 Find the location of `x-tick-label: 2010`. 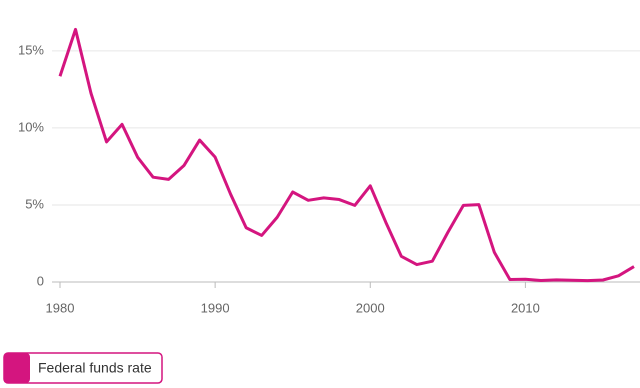

x-tick-label: 2010 is located at coordinates (525, 307).